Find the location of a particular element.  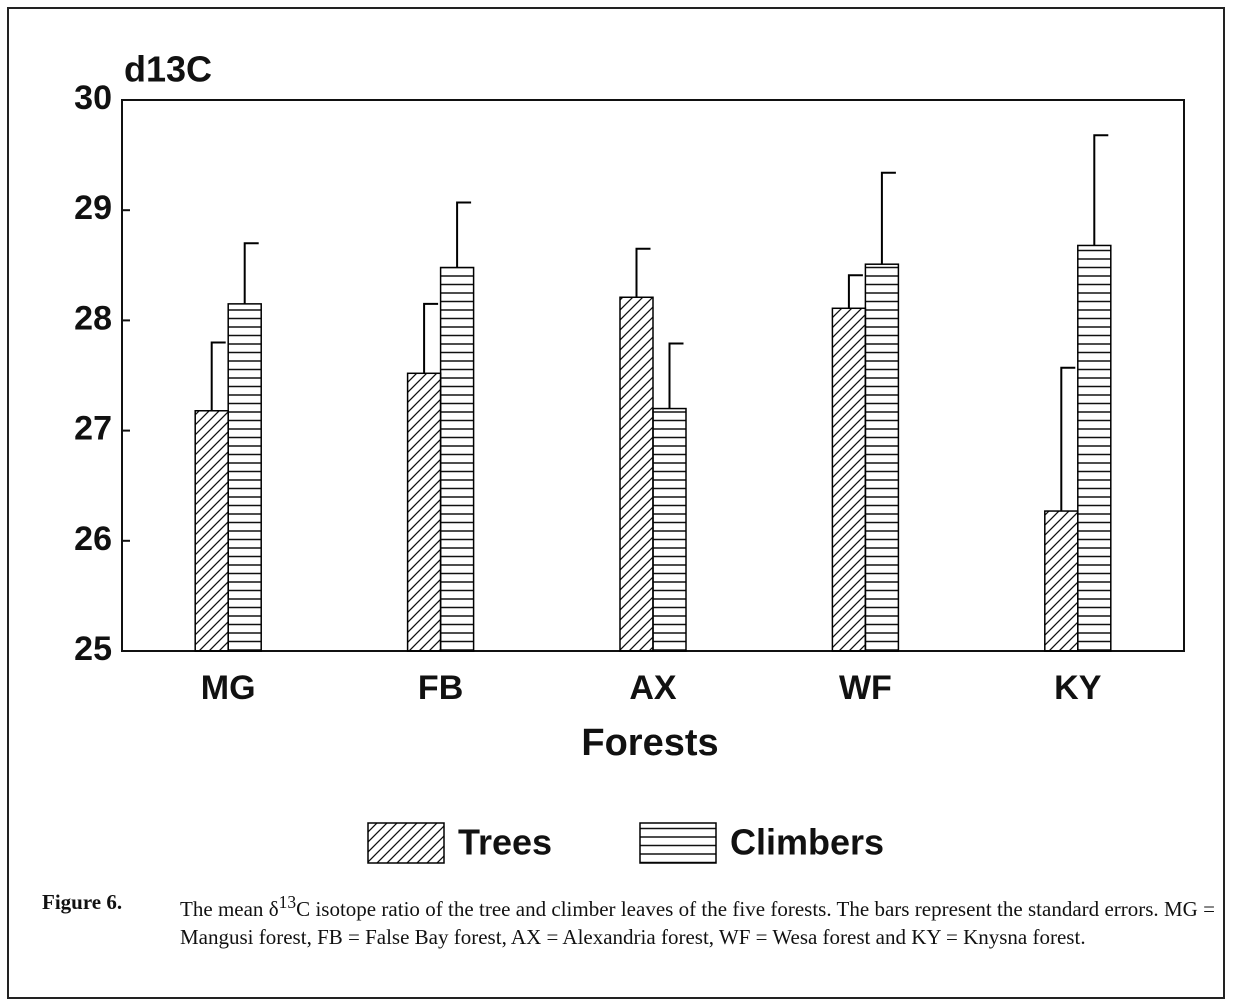

caption-part: The mean δ is located at coordinates (229, 909).